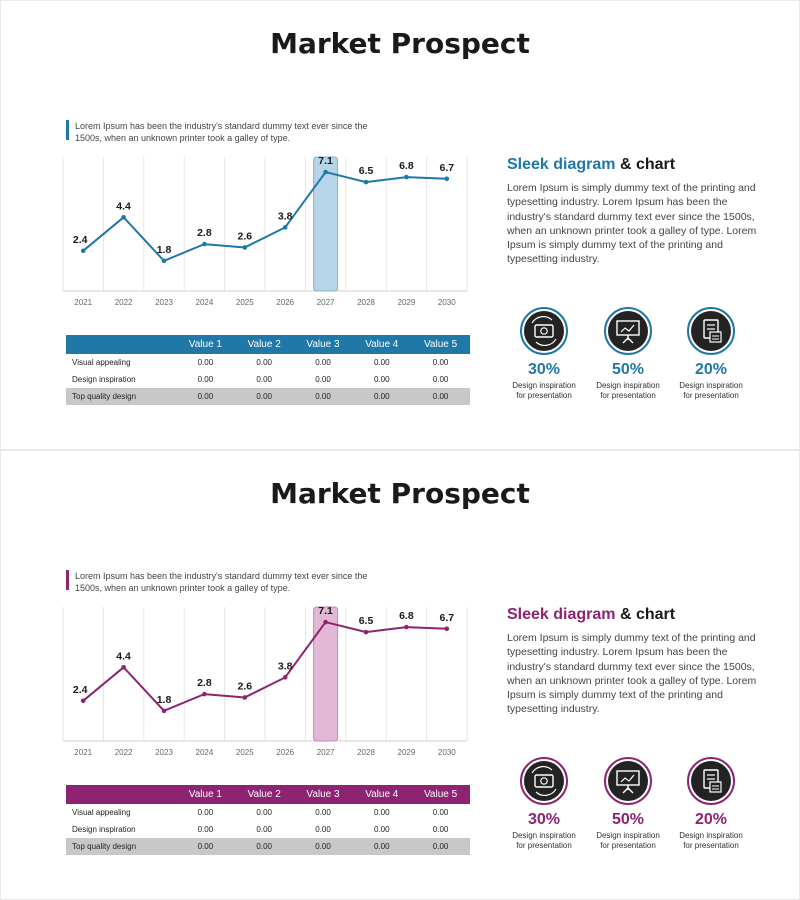 The width and height of the screenshot is (800, 900). What do you see at coordinates (400, 493) in the screenshot?
I see `slide-title: Market Prospect` at bounding box center [400, 493].